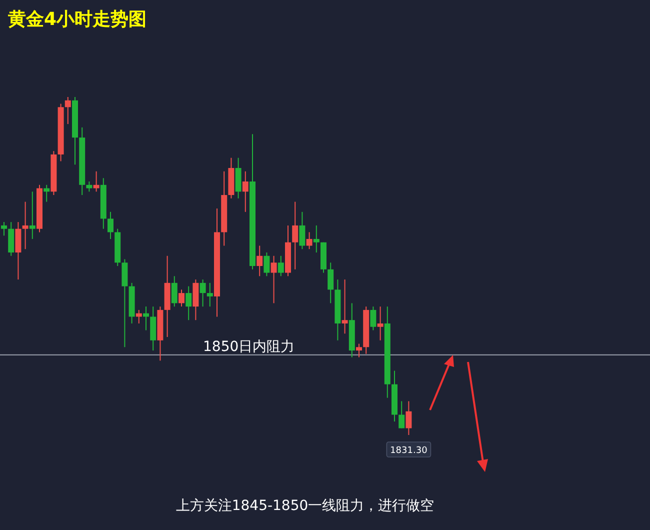 The height and width of the screenshot is (530, 650). What do you see at coordinates (305, 506) in the screenshot?
I see `text: 上方关注1845-1850一线阻力，进行做空` at bounding box center [305, 506].